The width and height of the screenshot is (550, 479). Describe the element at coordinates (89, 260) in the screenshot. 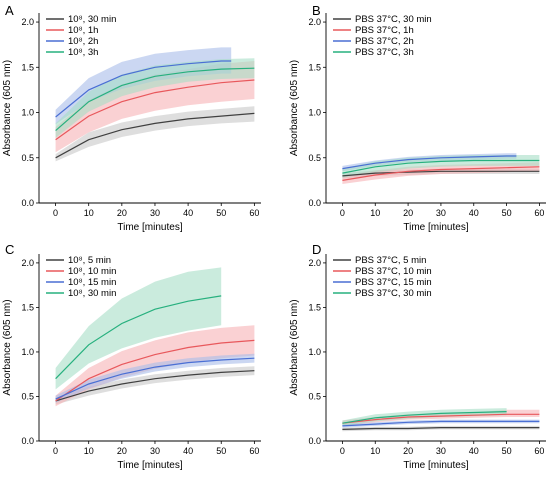

I see `legend-entry: 10⁸, 5 min` at that location.